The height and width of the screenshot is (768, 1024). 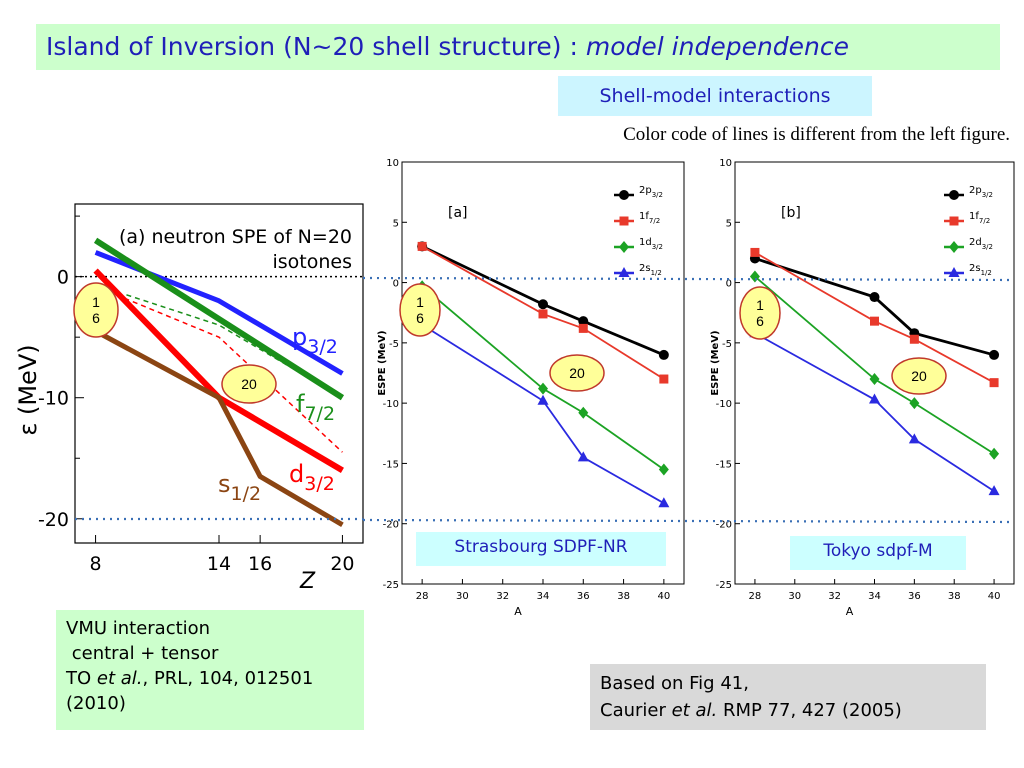 What do you see at coordinates (954, 596) in the screenshot?
I see `chart-b2-xtick-label: 38` at bounding box center [954, 596].